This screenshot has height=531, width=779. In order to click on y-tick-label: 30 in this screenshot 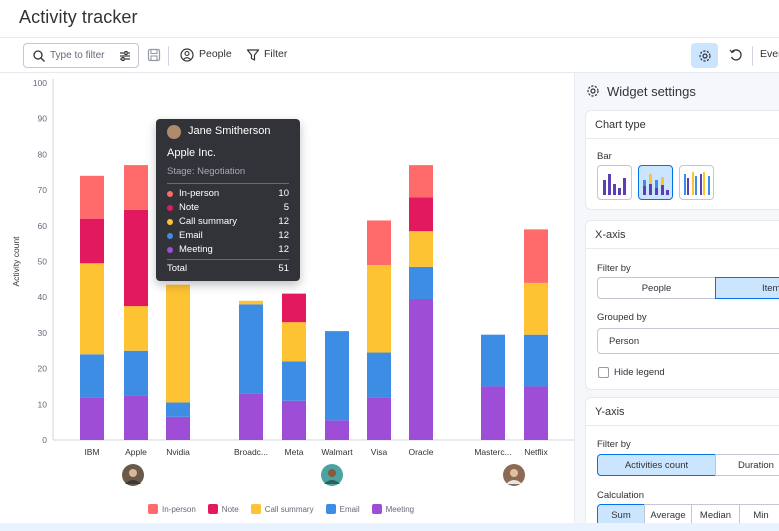, I will do `click(43, 333)`.